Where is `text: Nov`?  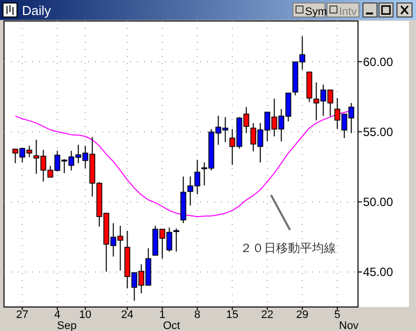 text: Nov is located at coordinates (349, 325).